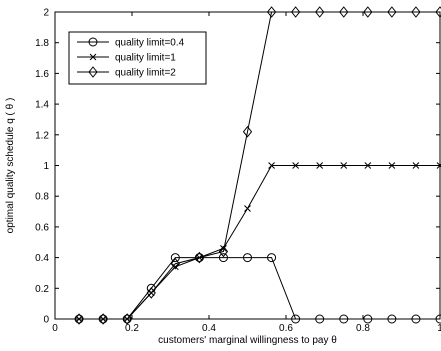 The width and height of the screenshot is (441, 351). I want to click on y-tick-label: 0.6, so click(42, 227).